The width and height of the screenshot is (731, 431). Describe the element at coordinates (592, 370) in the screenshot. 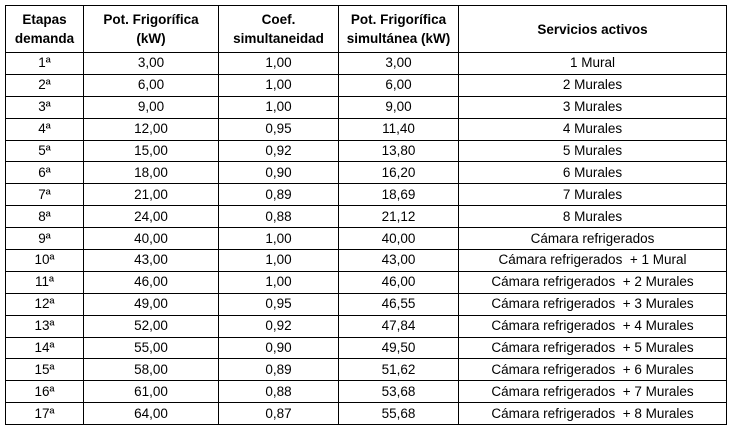

I see `table-cell: Cámara refrigerados + 6 Murales` at that location.